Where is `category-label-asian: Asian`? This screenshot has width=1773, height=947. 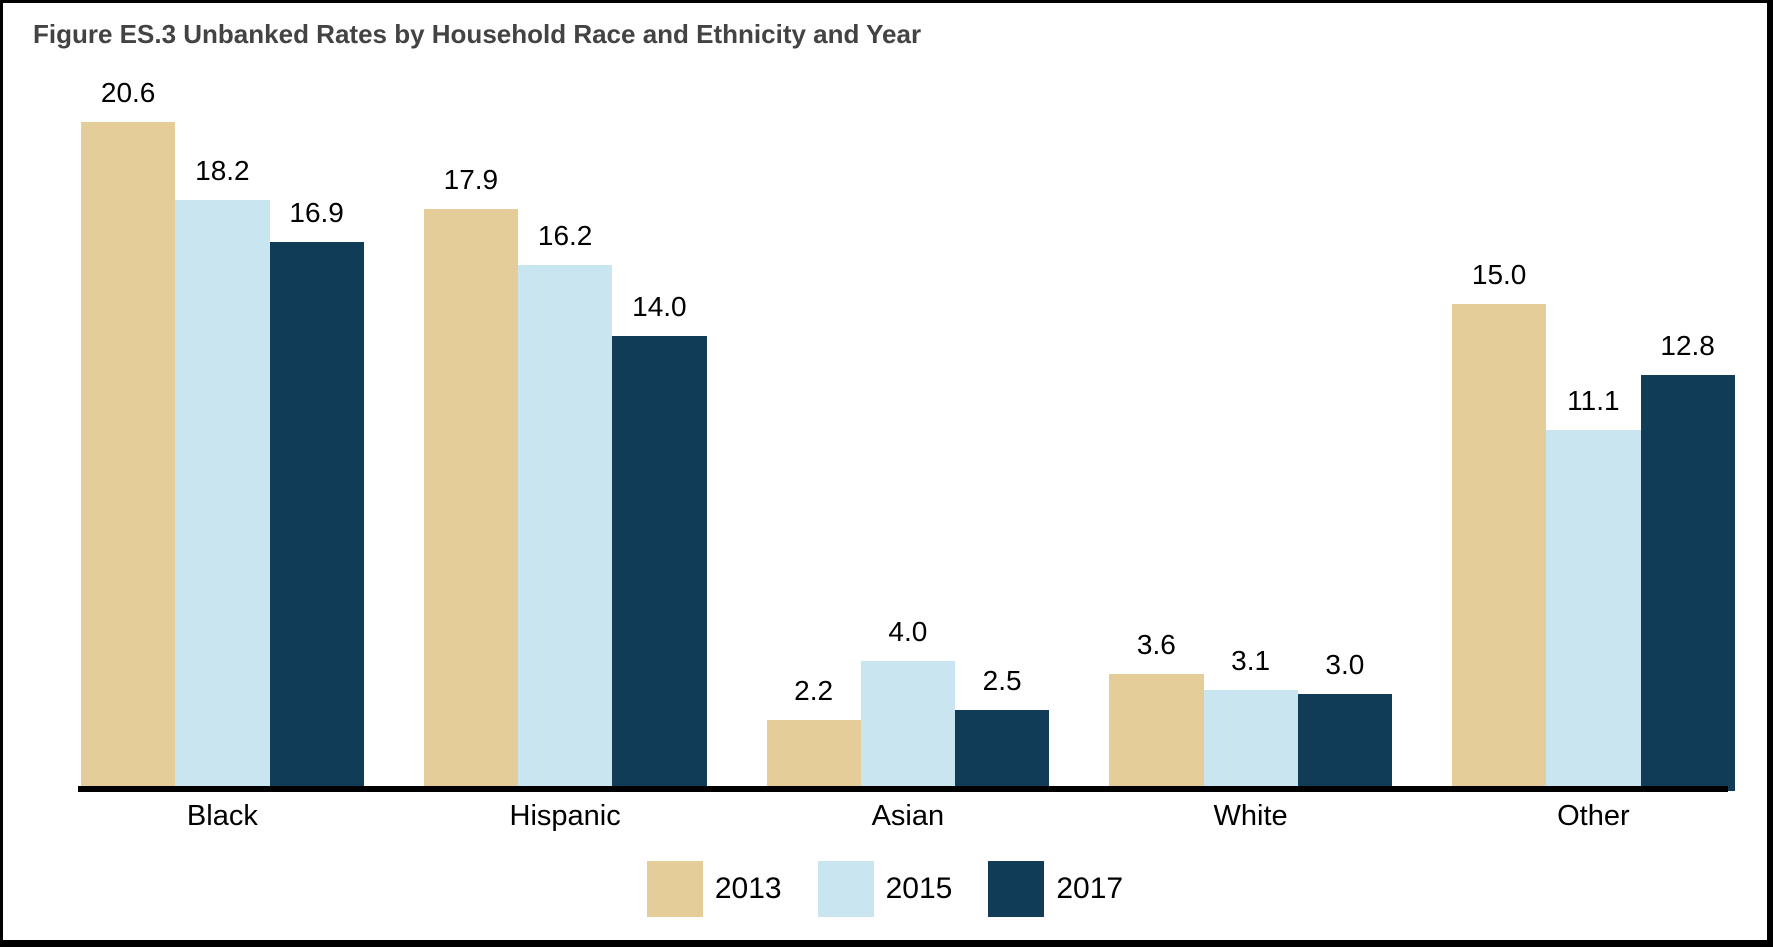
category-label-asian: Asian is located at coordinates (908, 816).